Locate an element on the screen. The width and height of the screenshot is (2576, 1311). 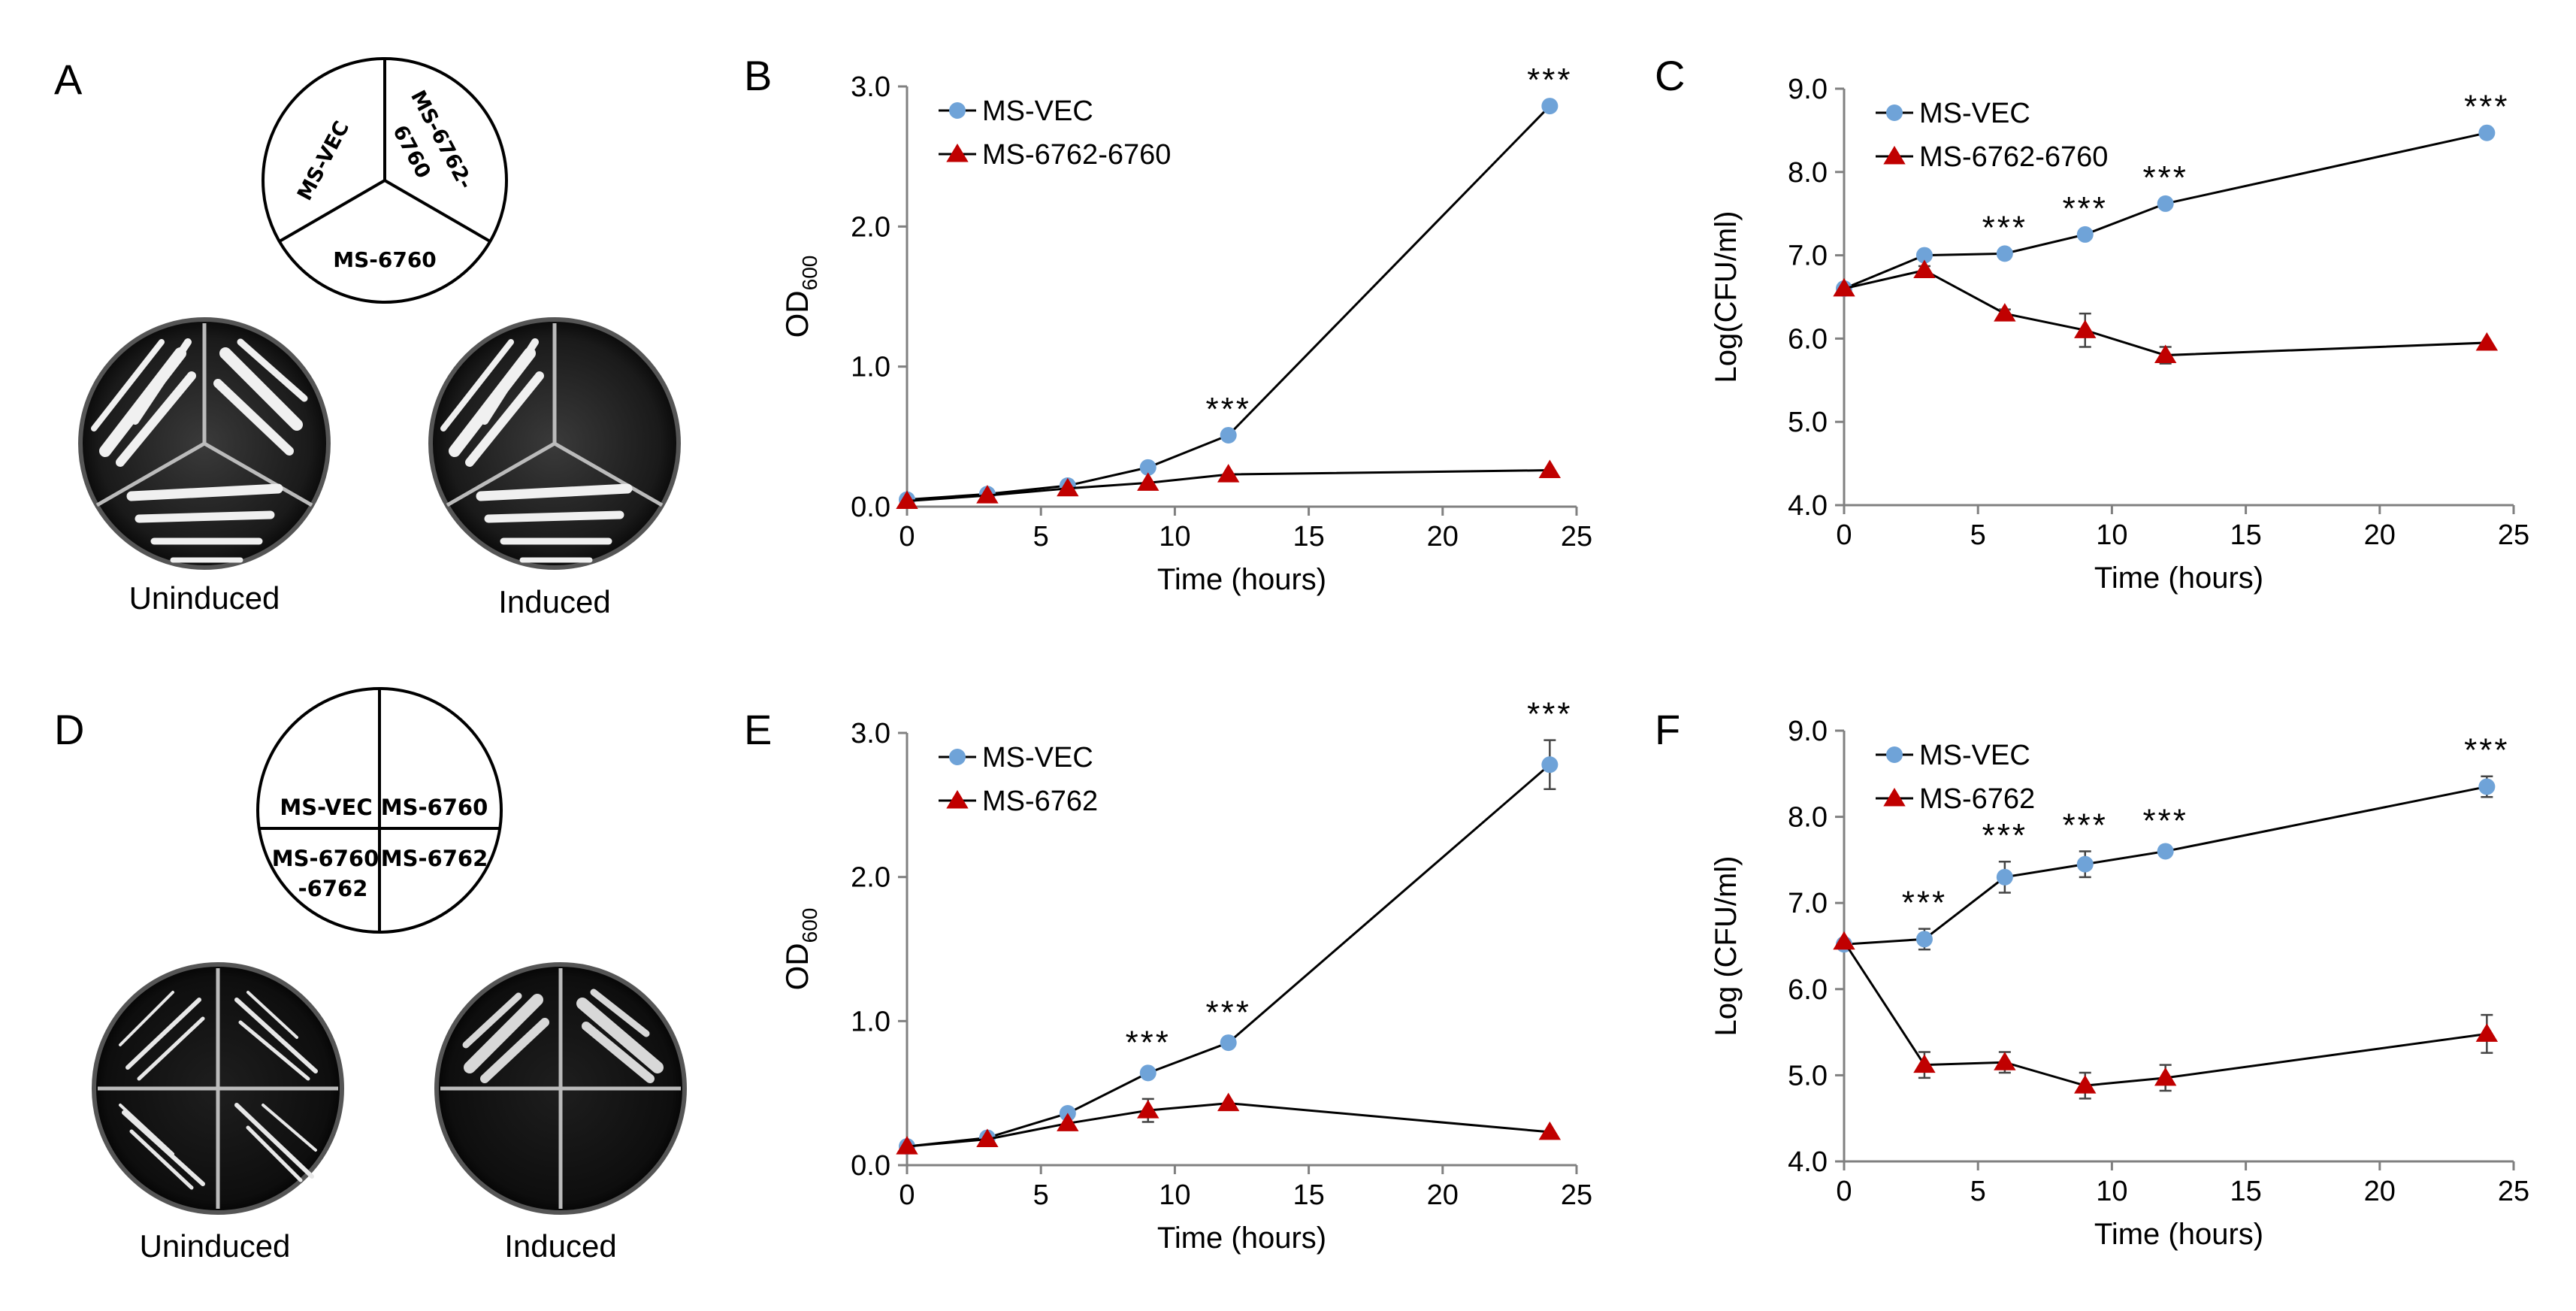
y-tick-label: 2.0 is located at coordinates (871, 227).